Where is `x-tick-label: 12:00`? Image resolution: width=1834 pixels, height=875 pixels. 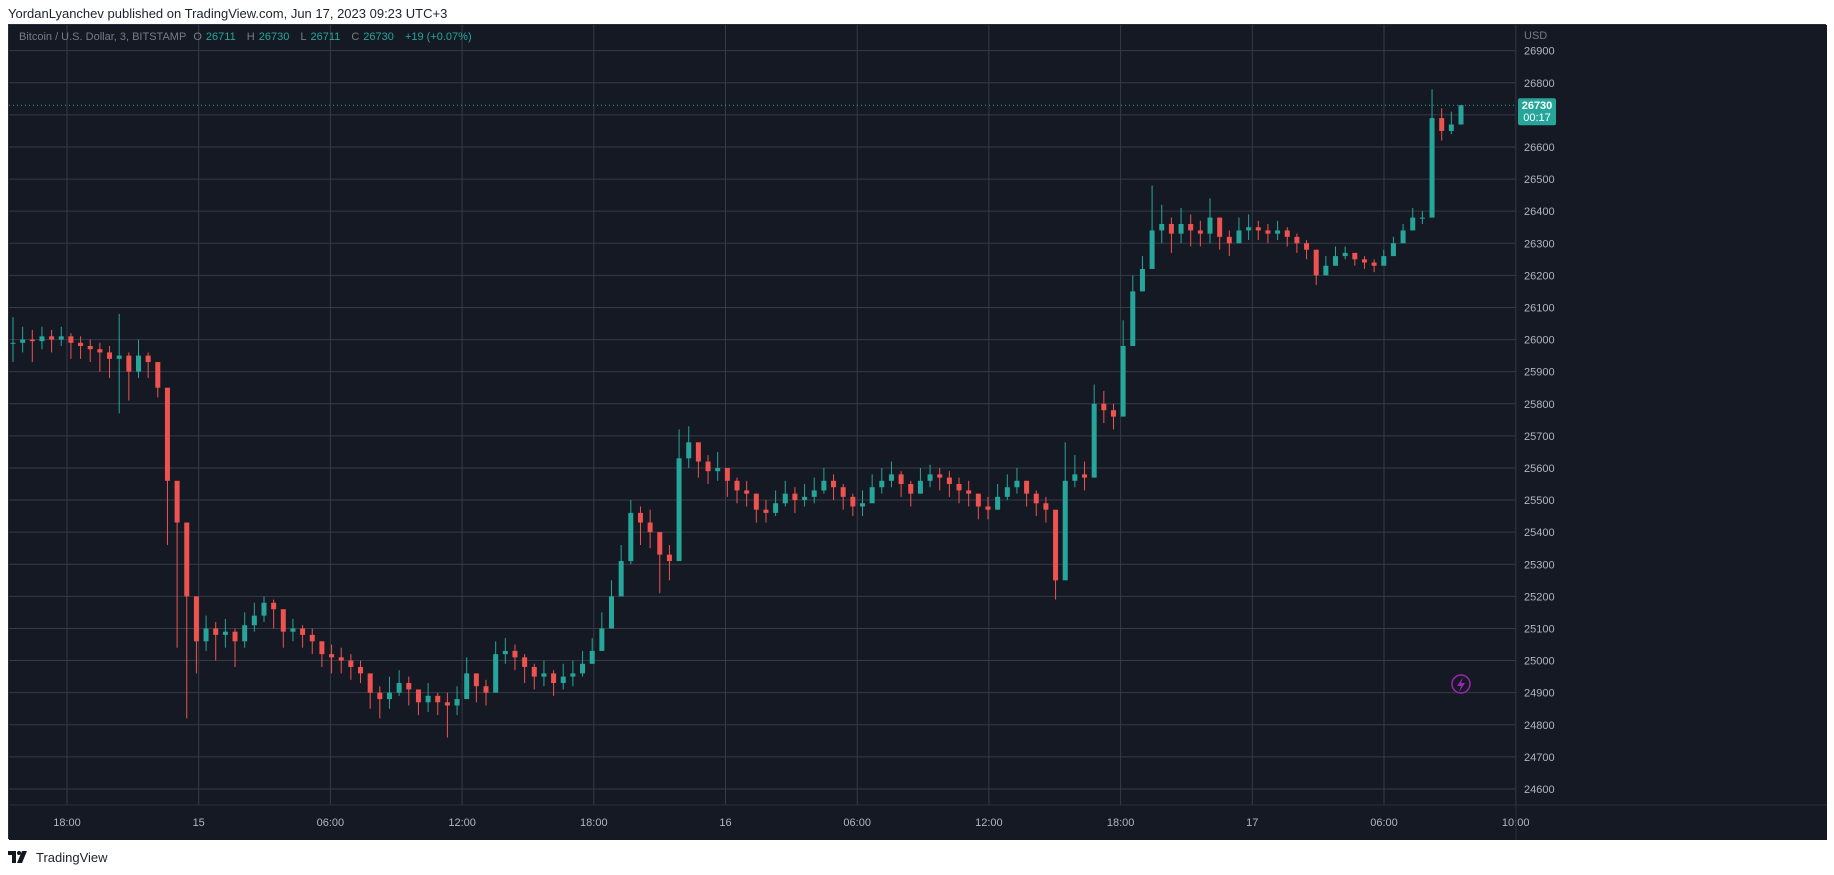 x-tick-label: 12:00 is located at coordinates (462, 823).